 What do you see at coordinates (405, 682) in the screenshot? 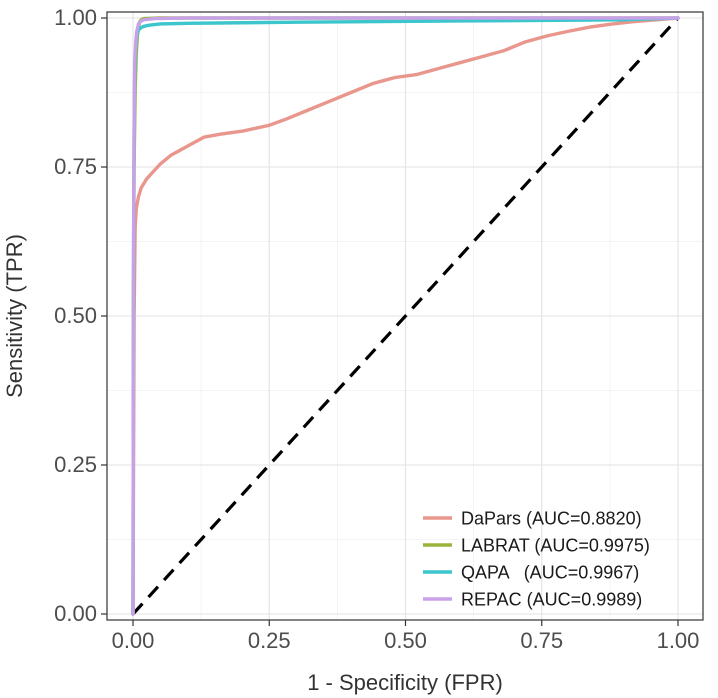
I see `x-axis-title: 1 - Specificity (FPR)` at bounding box center [405, 682].